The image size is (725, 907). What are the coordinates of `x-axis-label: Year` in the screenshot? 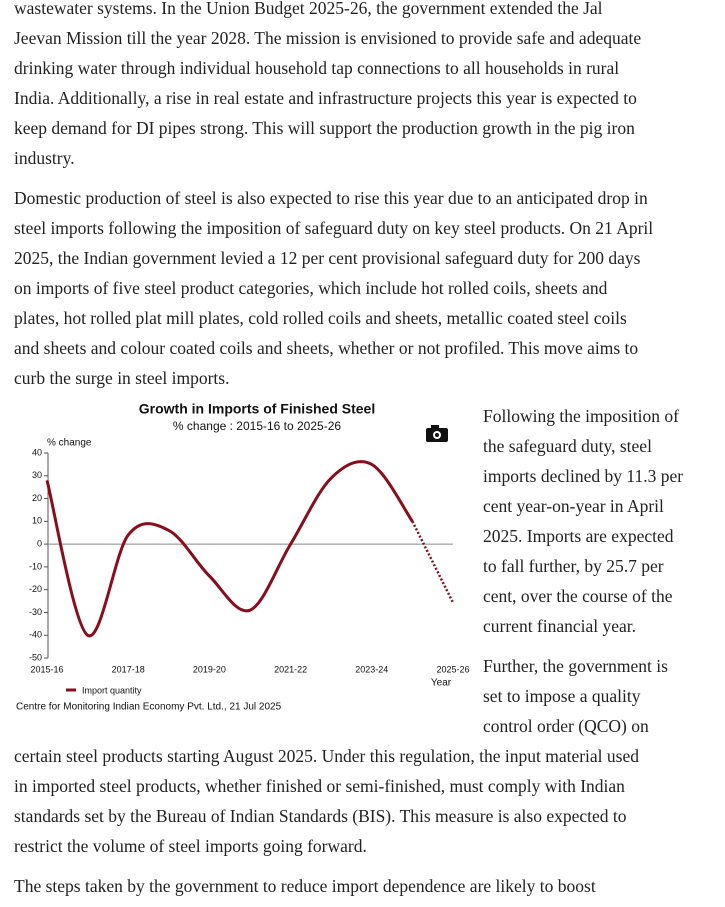 It's located at (441, 683).